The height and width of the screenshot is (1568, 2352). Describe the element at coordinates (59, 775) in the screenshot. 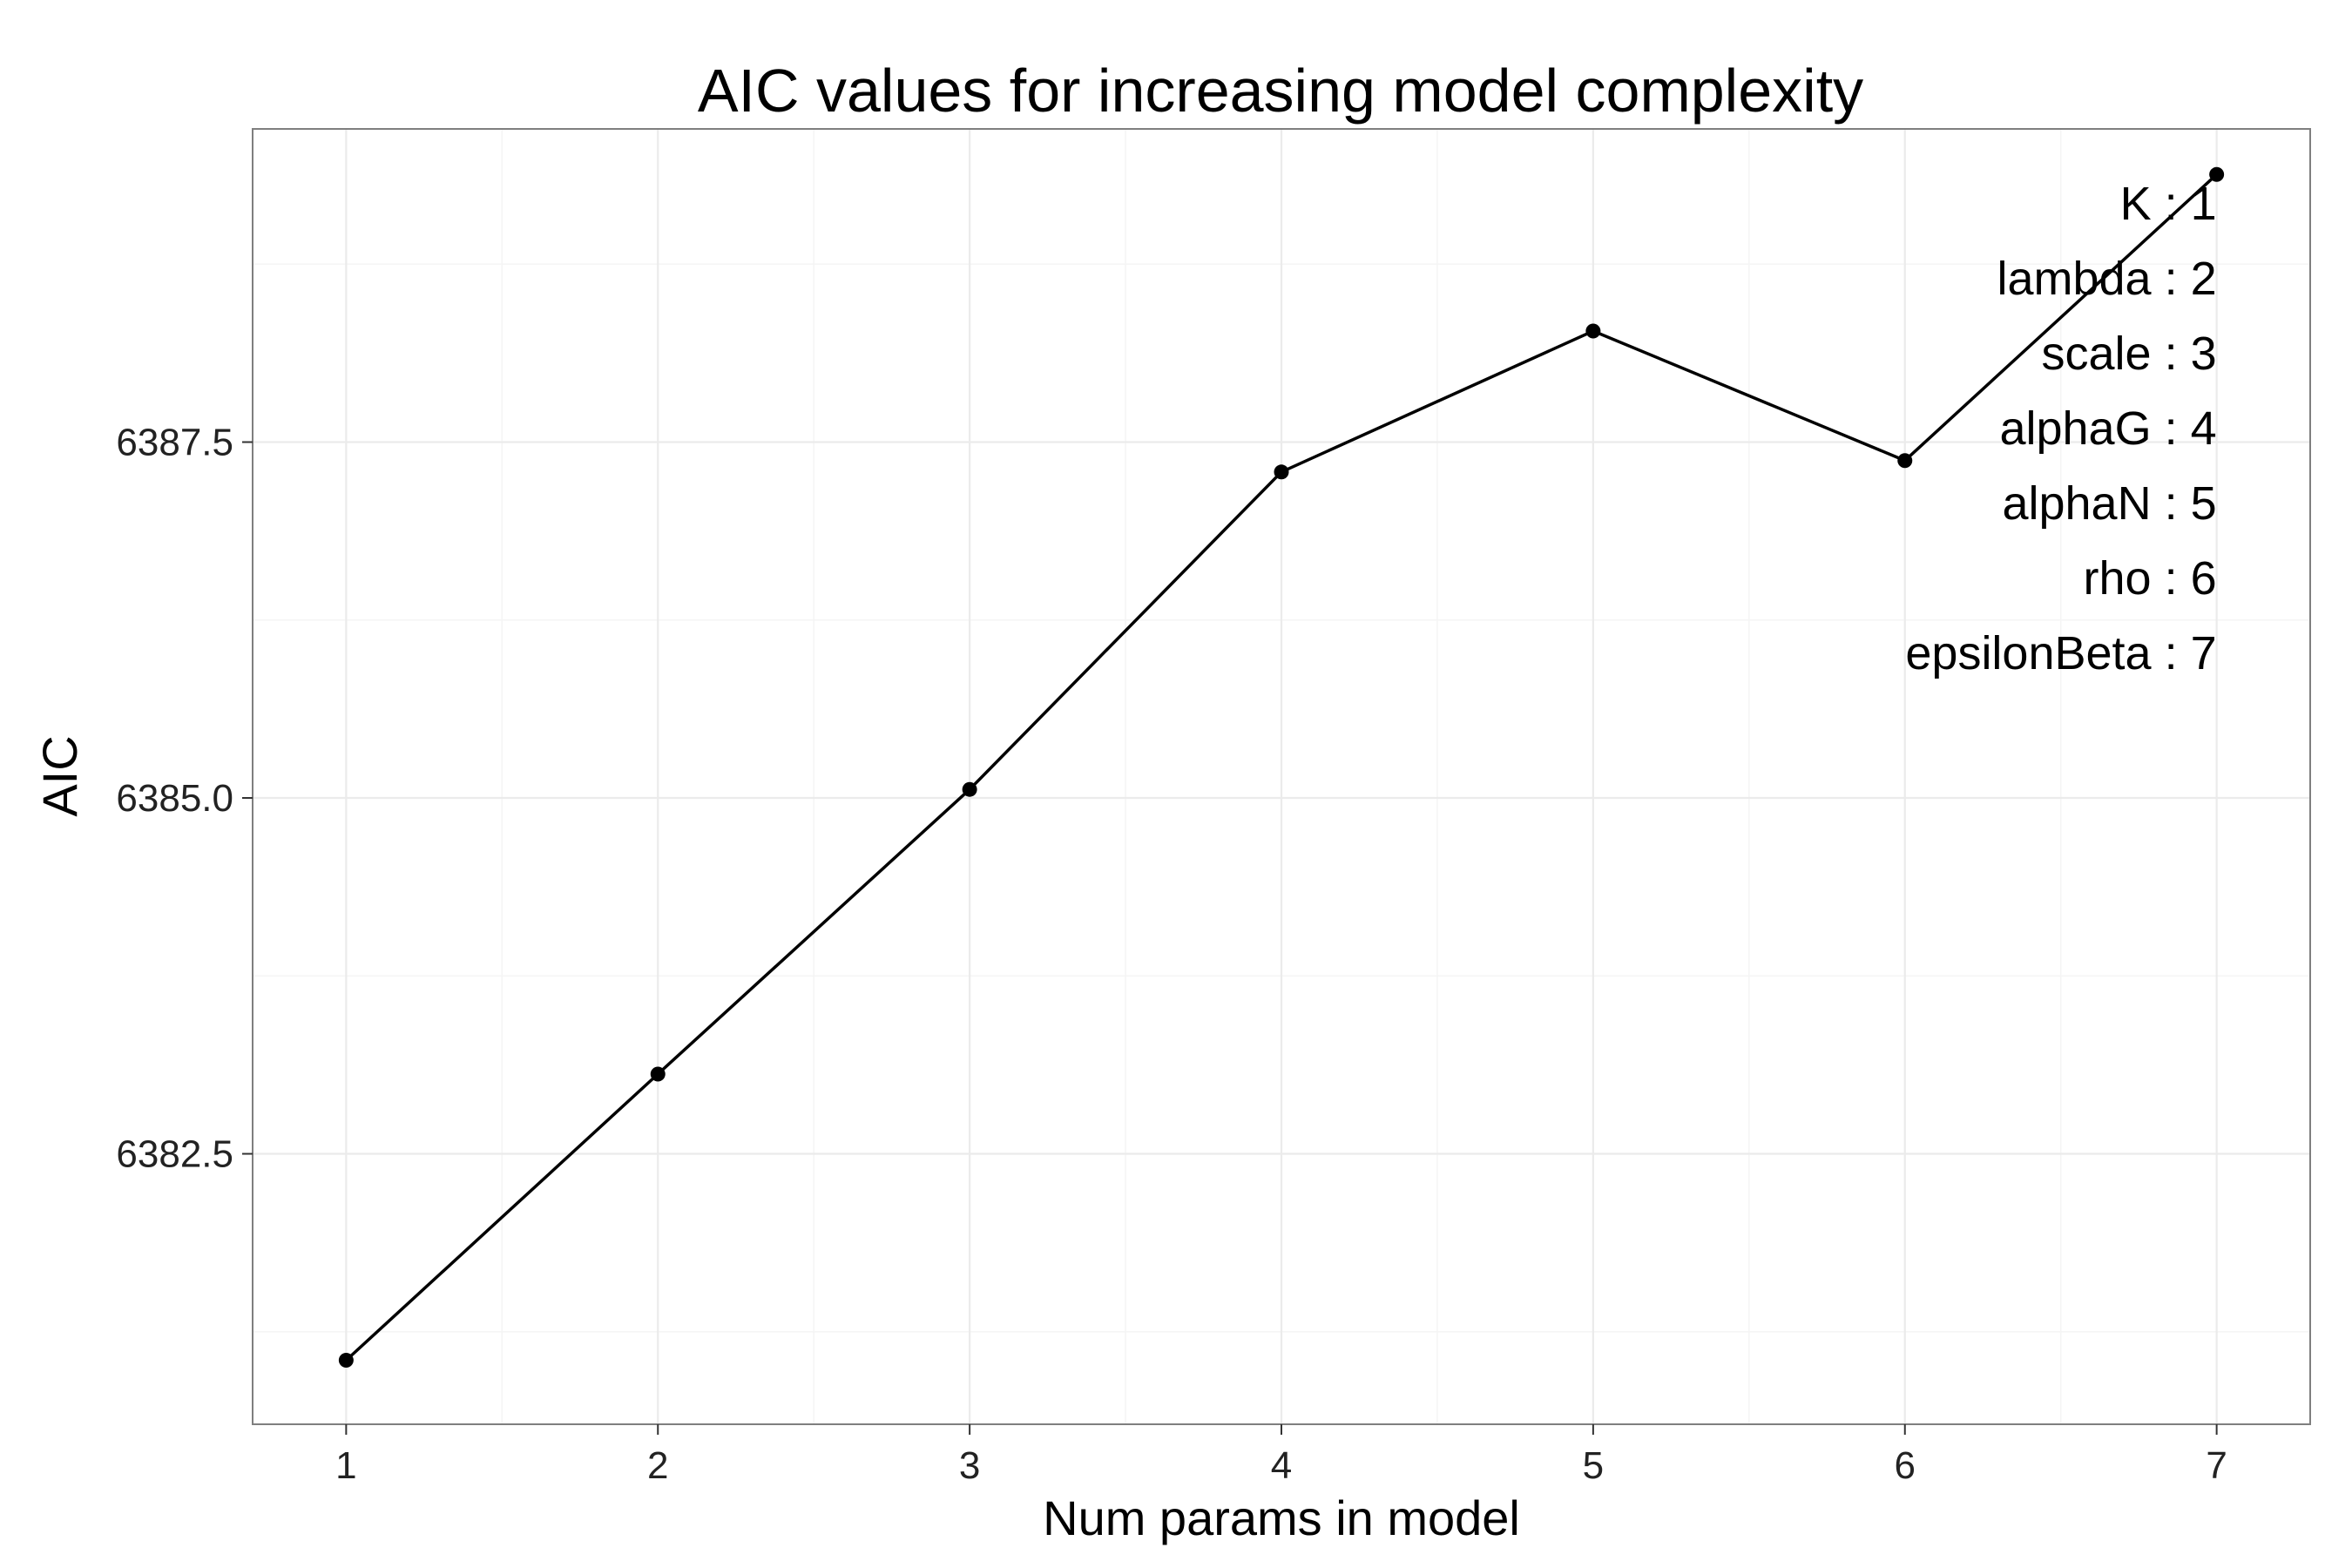

I see `y-axis-title: AIC` at that location.